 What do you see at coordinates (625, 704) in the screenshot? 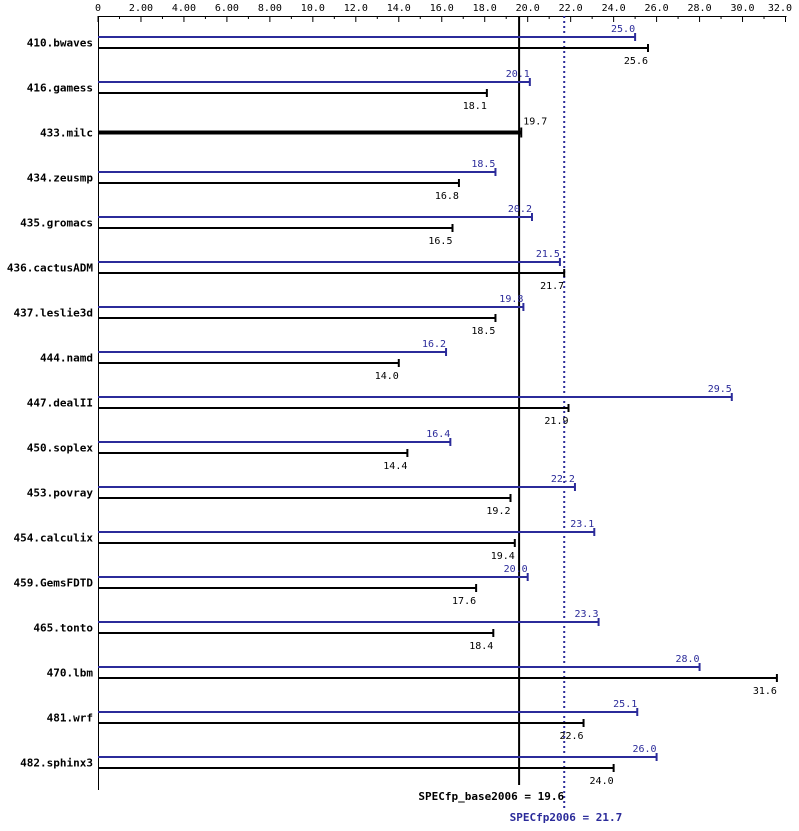
I see `peak-value-label: 25.1` at bounding box center [625, 704].